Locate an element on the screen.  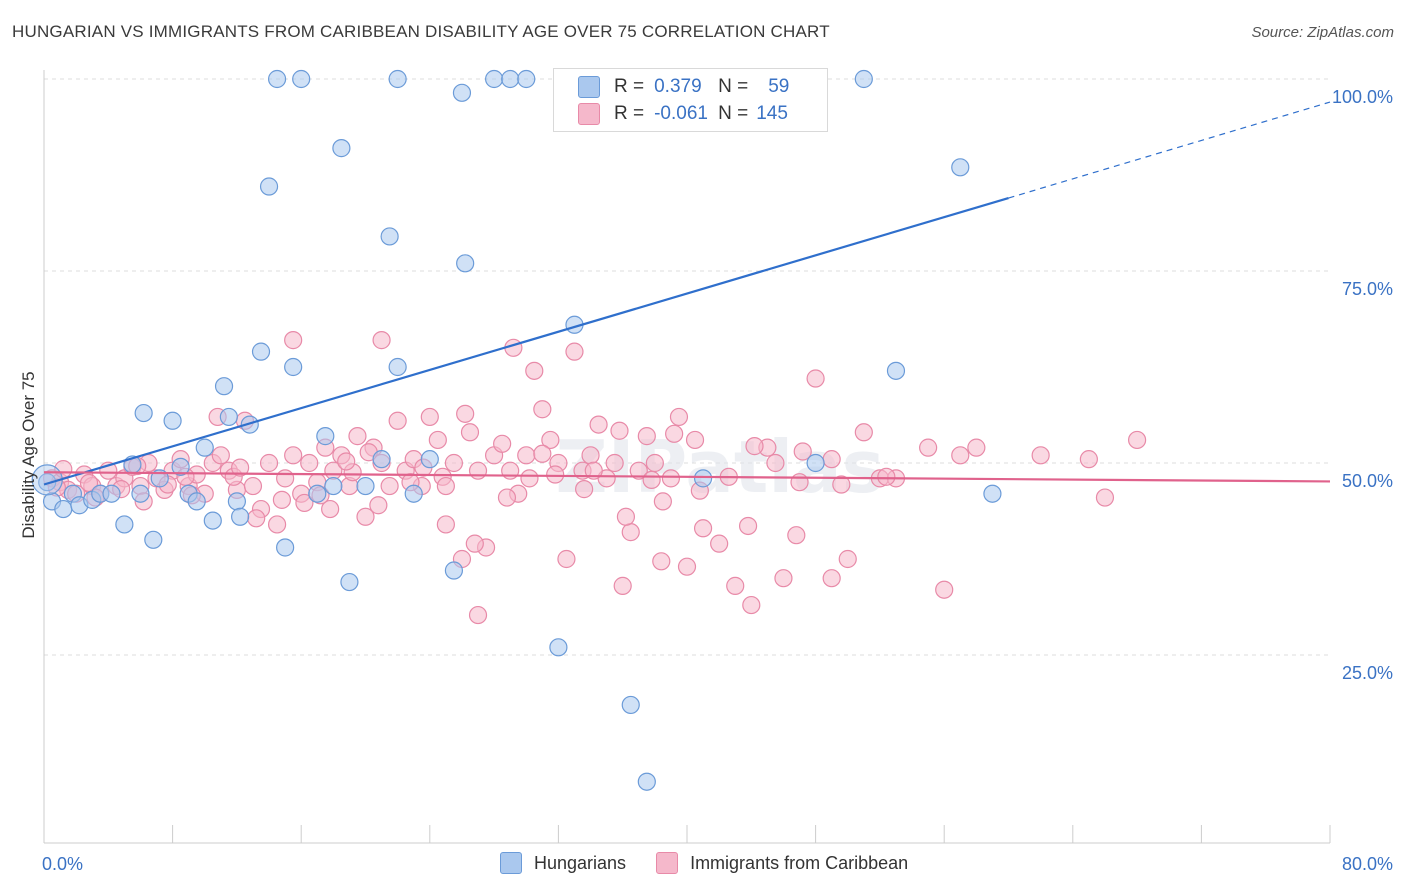
legend-swatch-caribbean is located at coordinates (589, 114).